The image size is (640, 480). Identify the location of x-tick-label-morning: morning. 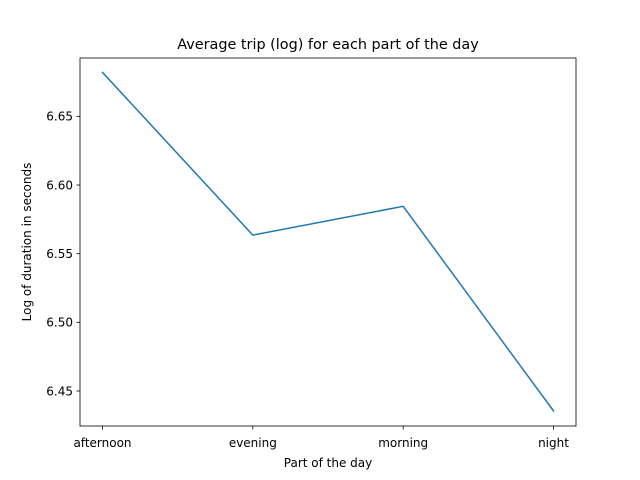
(403, 443).